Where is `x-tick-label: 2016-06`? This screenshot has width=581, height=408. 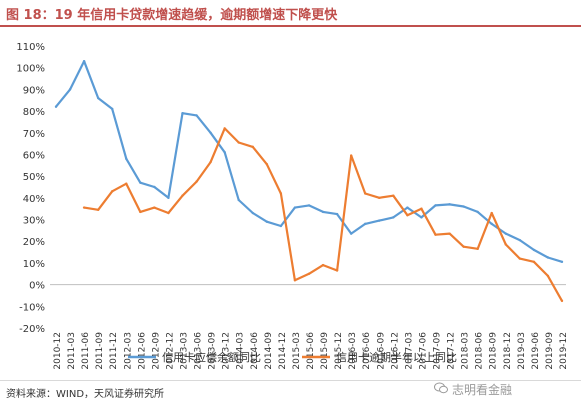
x-tick-label: 2016-06 is located at coordinates (367, 351).